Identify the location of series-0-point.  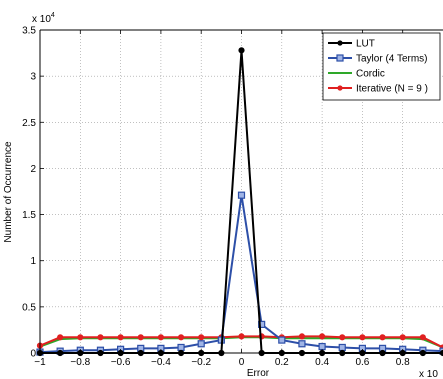
(241, 50).